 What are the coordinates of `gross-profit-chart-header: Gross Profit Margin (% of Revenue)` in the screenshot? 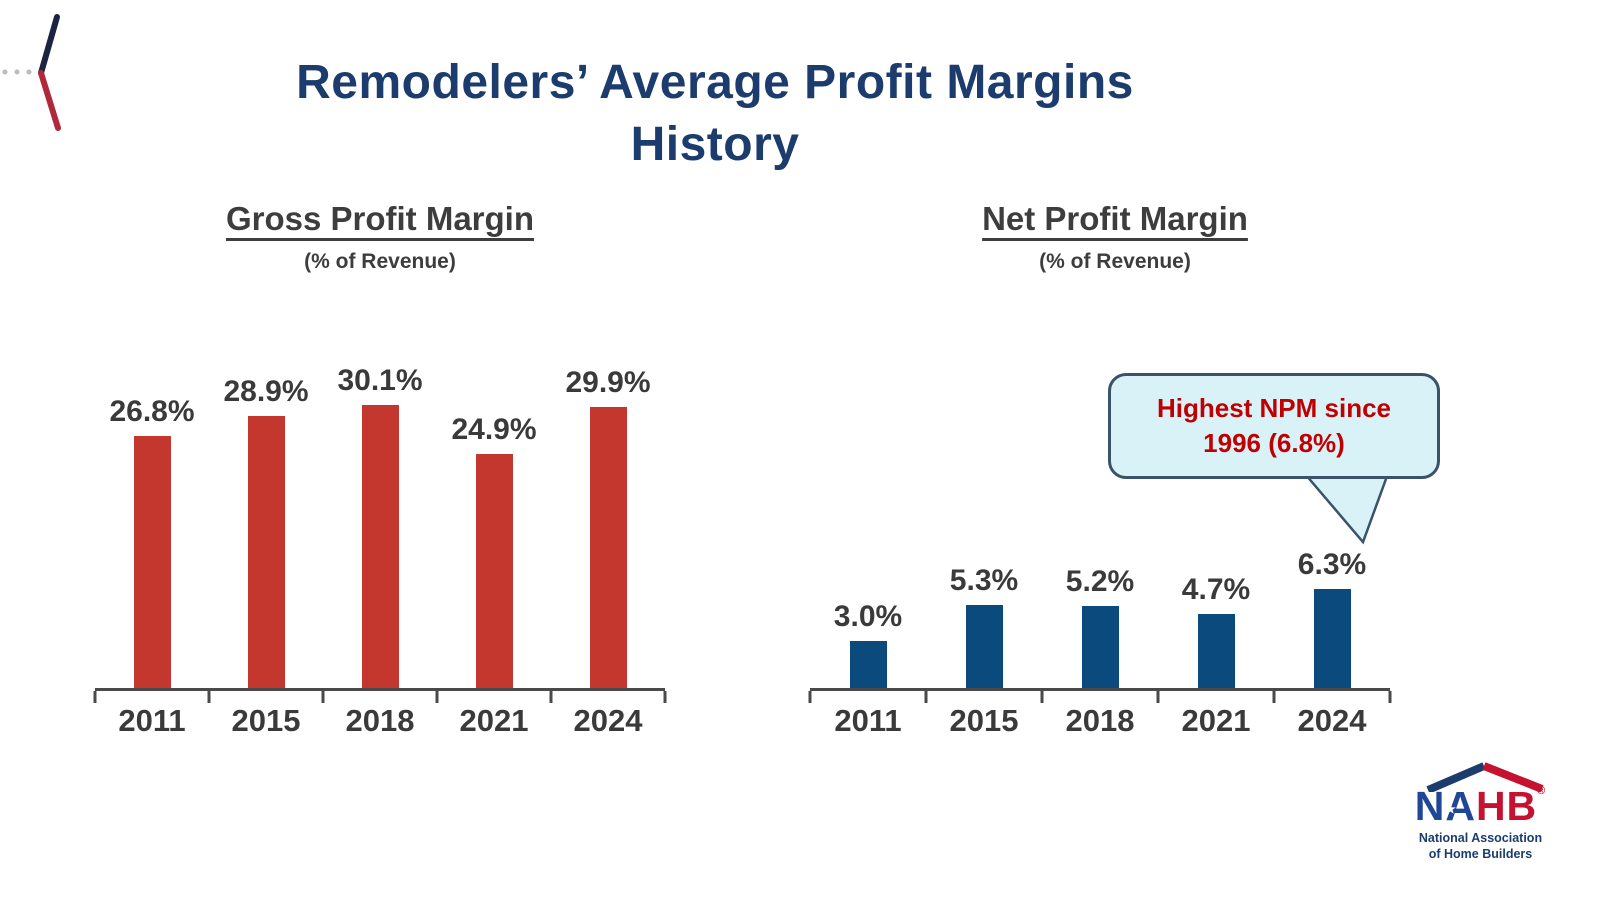 It's located at (380, 237).